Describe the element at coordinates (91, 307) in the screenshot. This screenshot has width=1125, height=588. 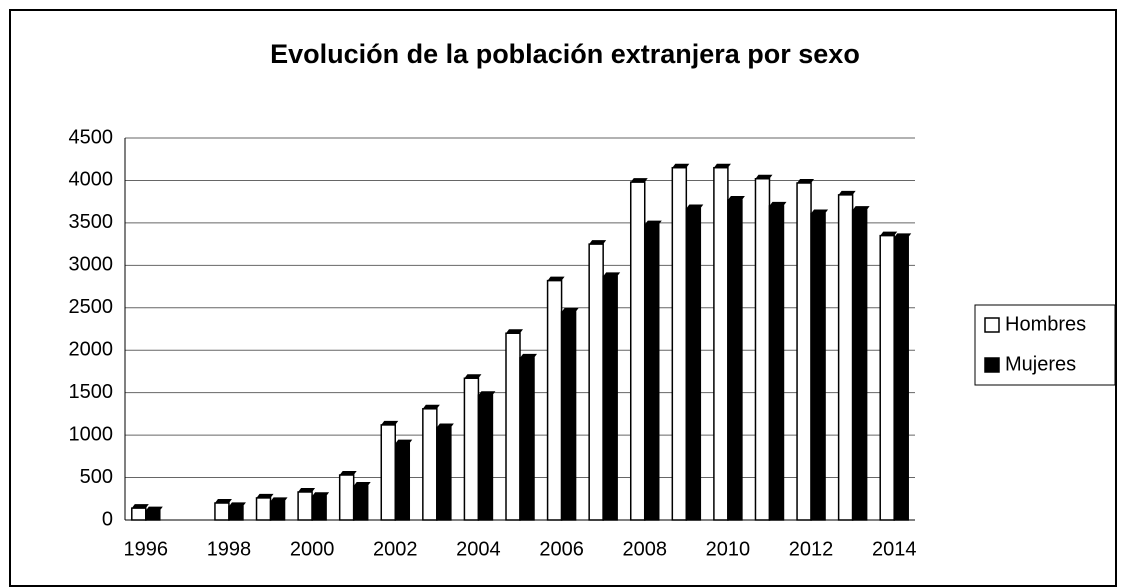
I see `y-tick-label: 2500` at that location.